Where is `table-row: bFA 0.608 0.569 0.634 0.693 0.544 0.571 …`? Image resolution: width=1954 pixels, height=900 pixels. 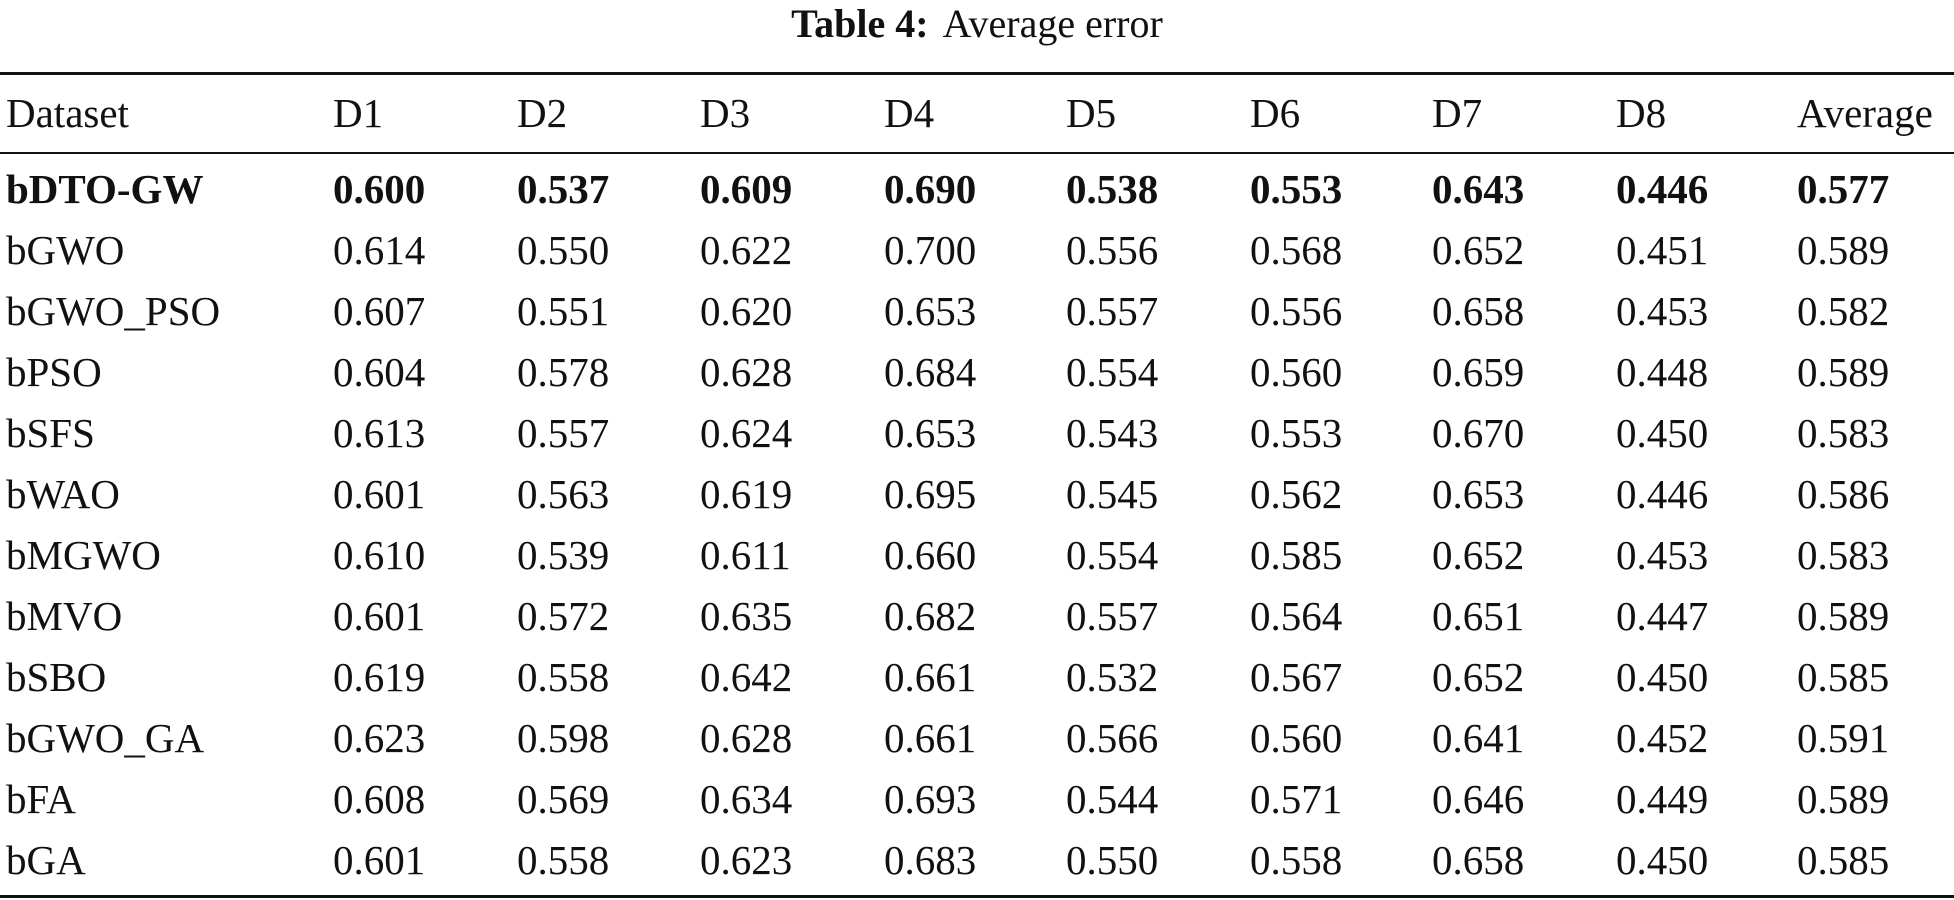 table-row: bFA 0.608 0.569 0.634 0.693 0.544 0.571 … is located at coordinates (977, 799).